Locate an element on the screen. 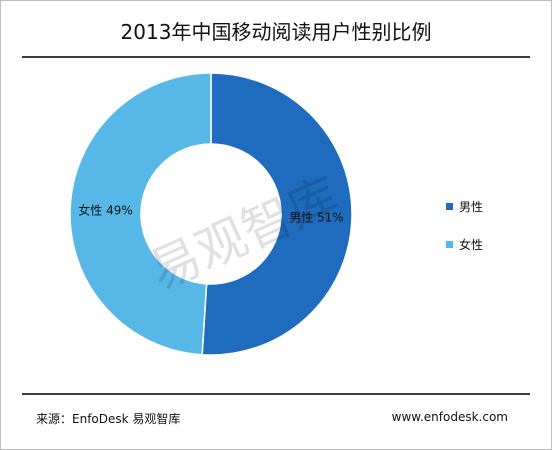 The height and width of the screenshot is (450, 552). legend-item-male: 男性 is located at coordinates (464, 206).